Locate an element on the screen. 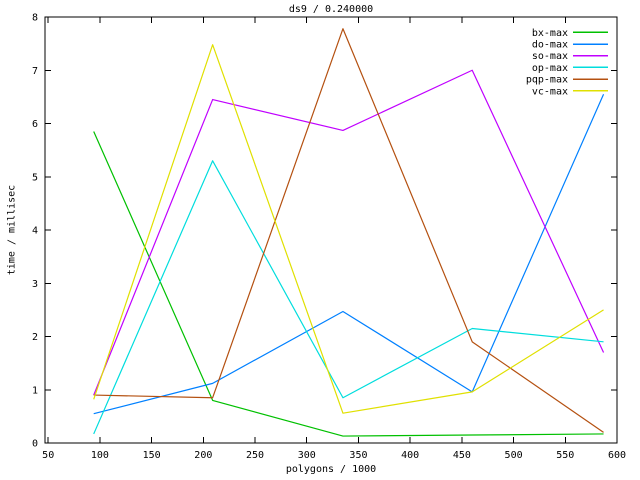  y-tick-label: 3 is located at coordinates (35, 284).